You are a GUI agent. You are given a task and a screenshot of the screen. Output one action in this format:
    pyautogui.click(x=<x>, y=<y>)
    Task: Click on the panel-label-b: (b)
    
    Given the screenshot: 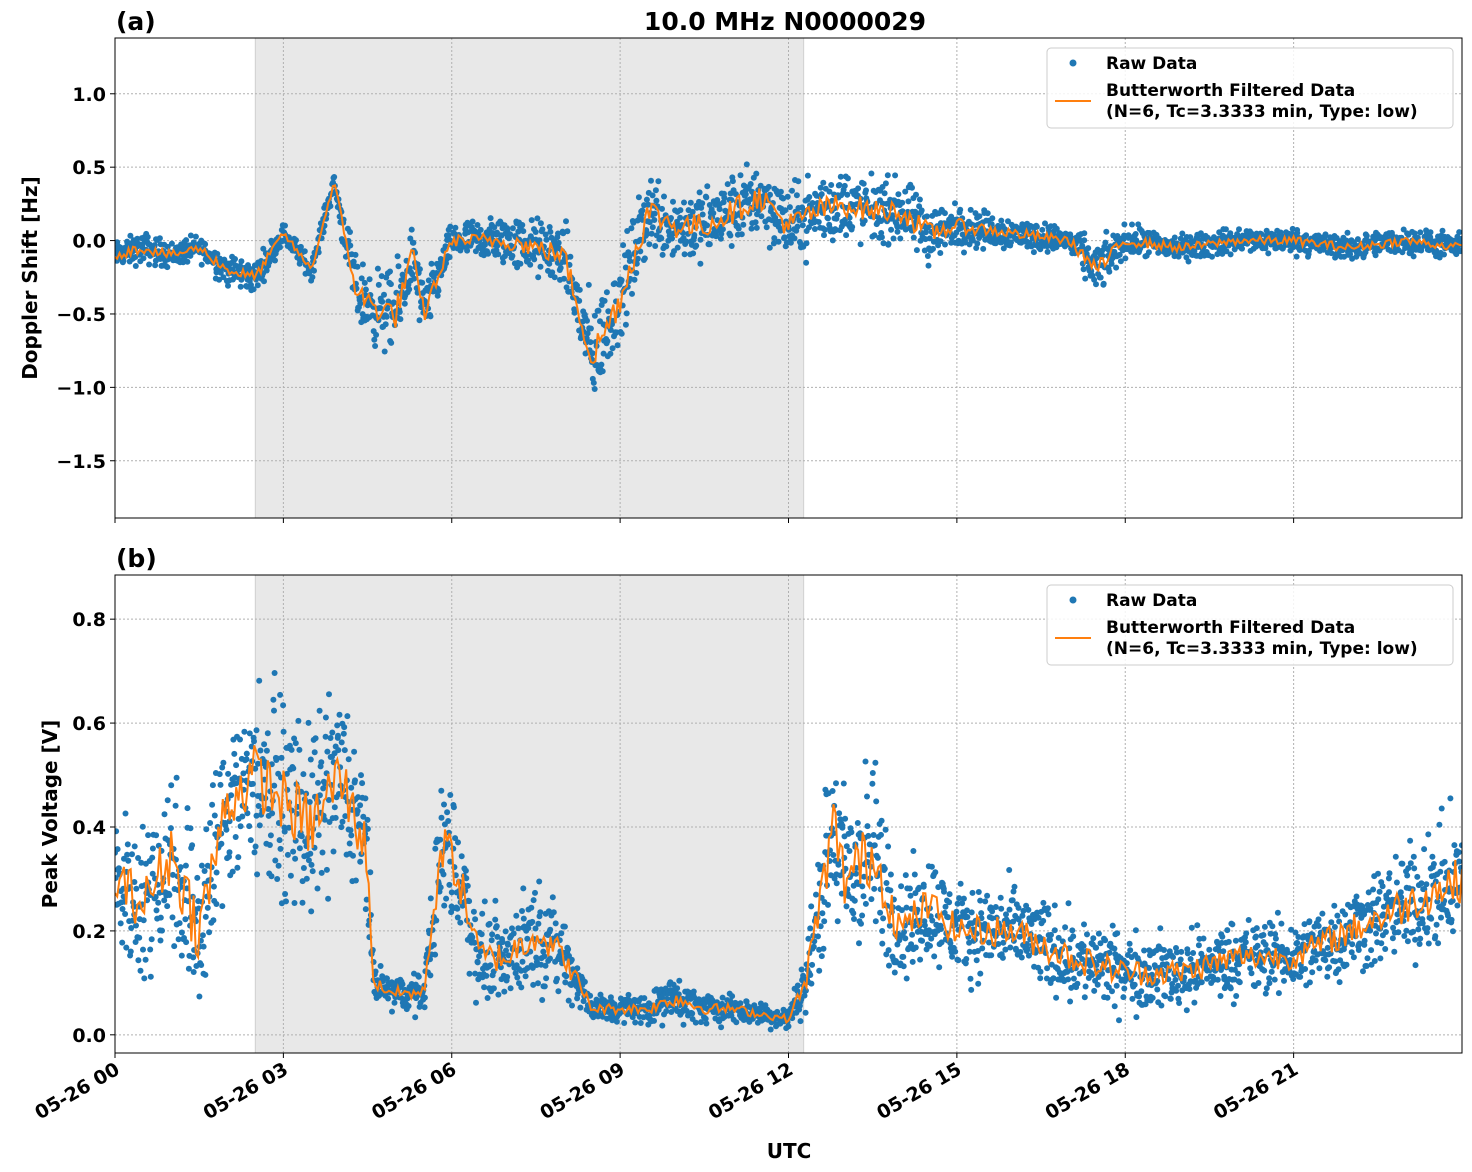 What is the action you would take?
    pyautogui.click(x=136, y=558)
    